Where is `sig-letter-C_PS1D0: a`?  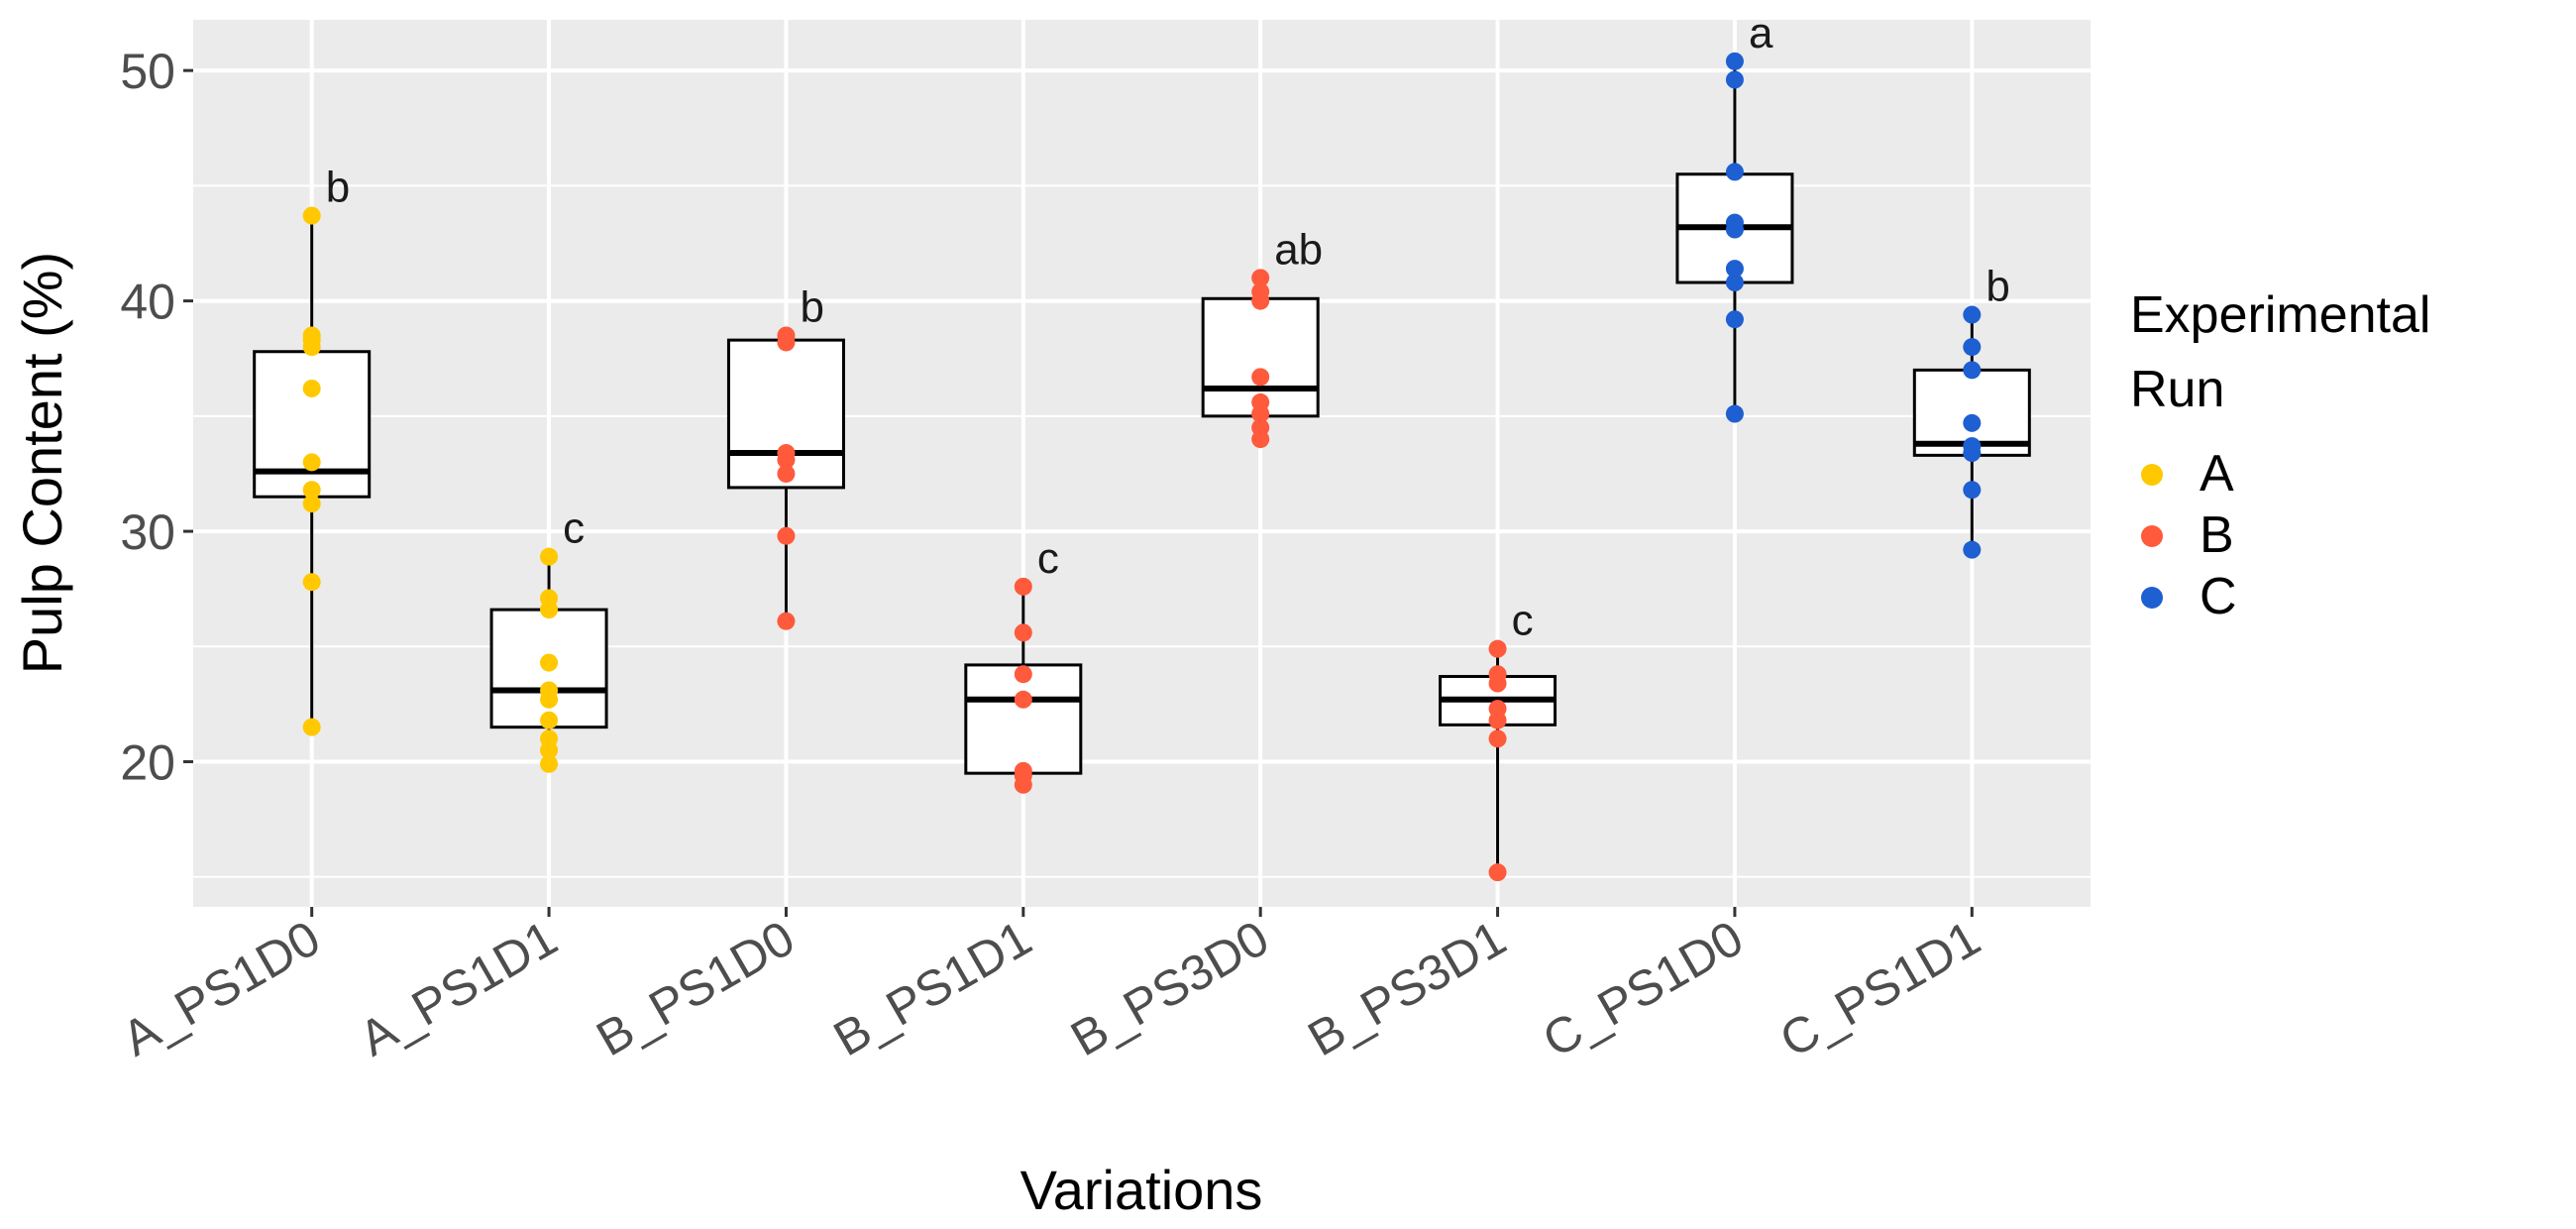
sig-letter-C_PS1D0: a is located at coordinates (1761, 33).